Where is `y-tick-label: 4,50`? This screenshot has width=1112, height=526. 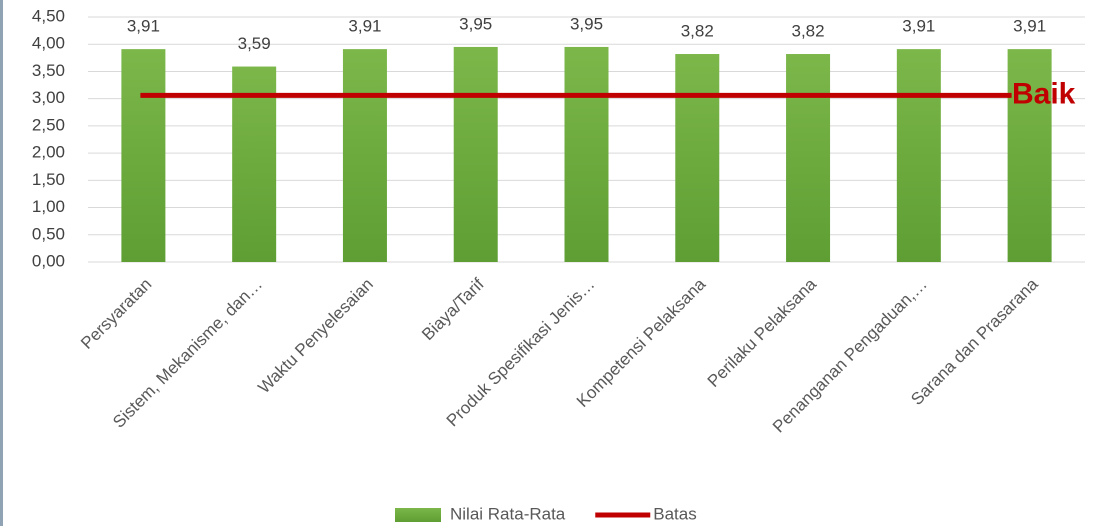
y-tick-label: 4,50 is located at coordinates (48, 15).